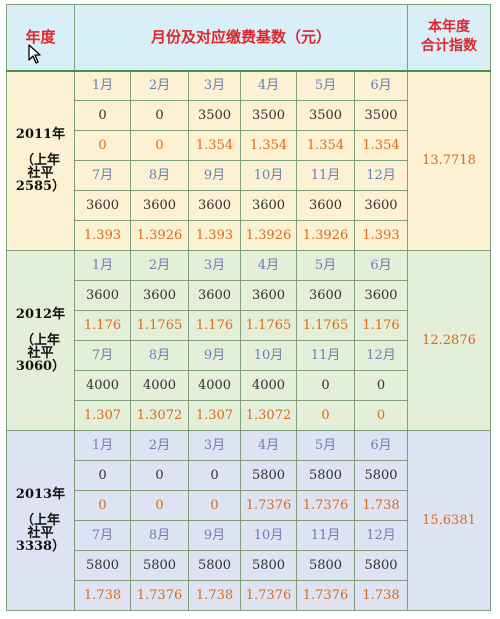 This screenshot has height=619, width=500. Describe the element at coordinates (40, 38) in the screenshot. I see `header-year-cell: 年度` at that location.